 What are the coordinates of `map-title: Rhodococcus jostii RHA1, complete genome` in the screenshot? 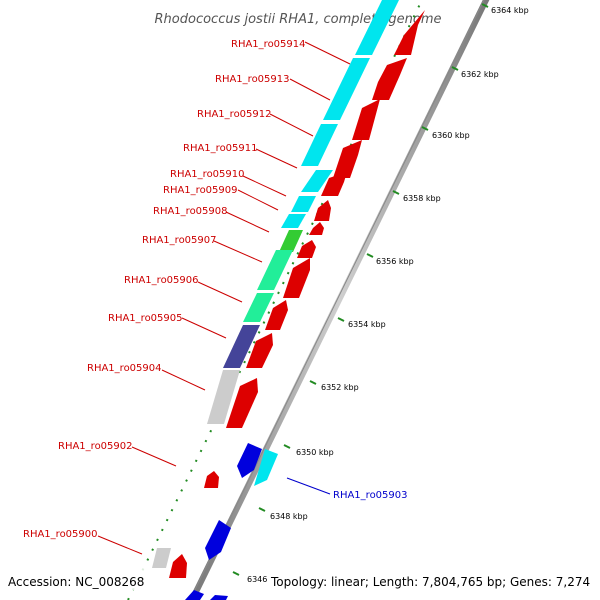 It's located at (298, 19).